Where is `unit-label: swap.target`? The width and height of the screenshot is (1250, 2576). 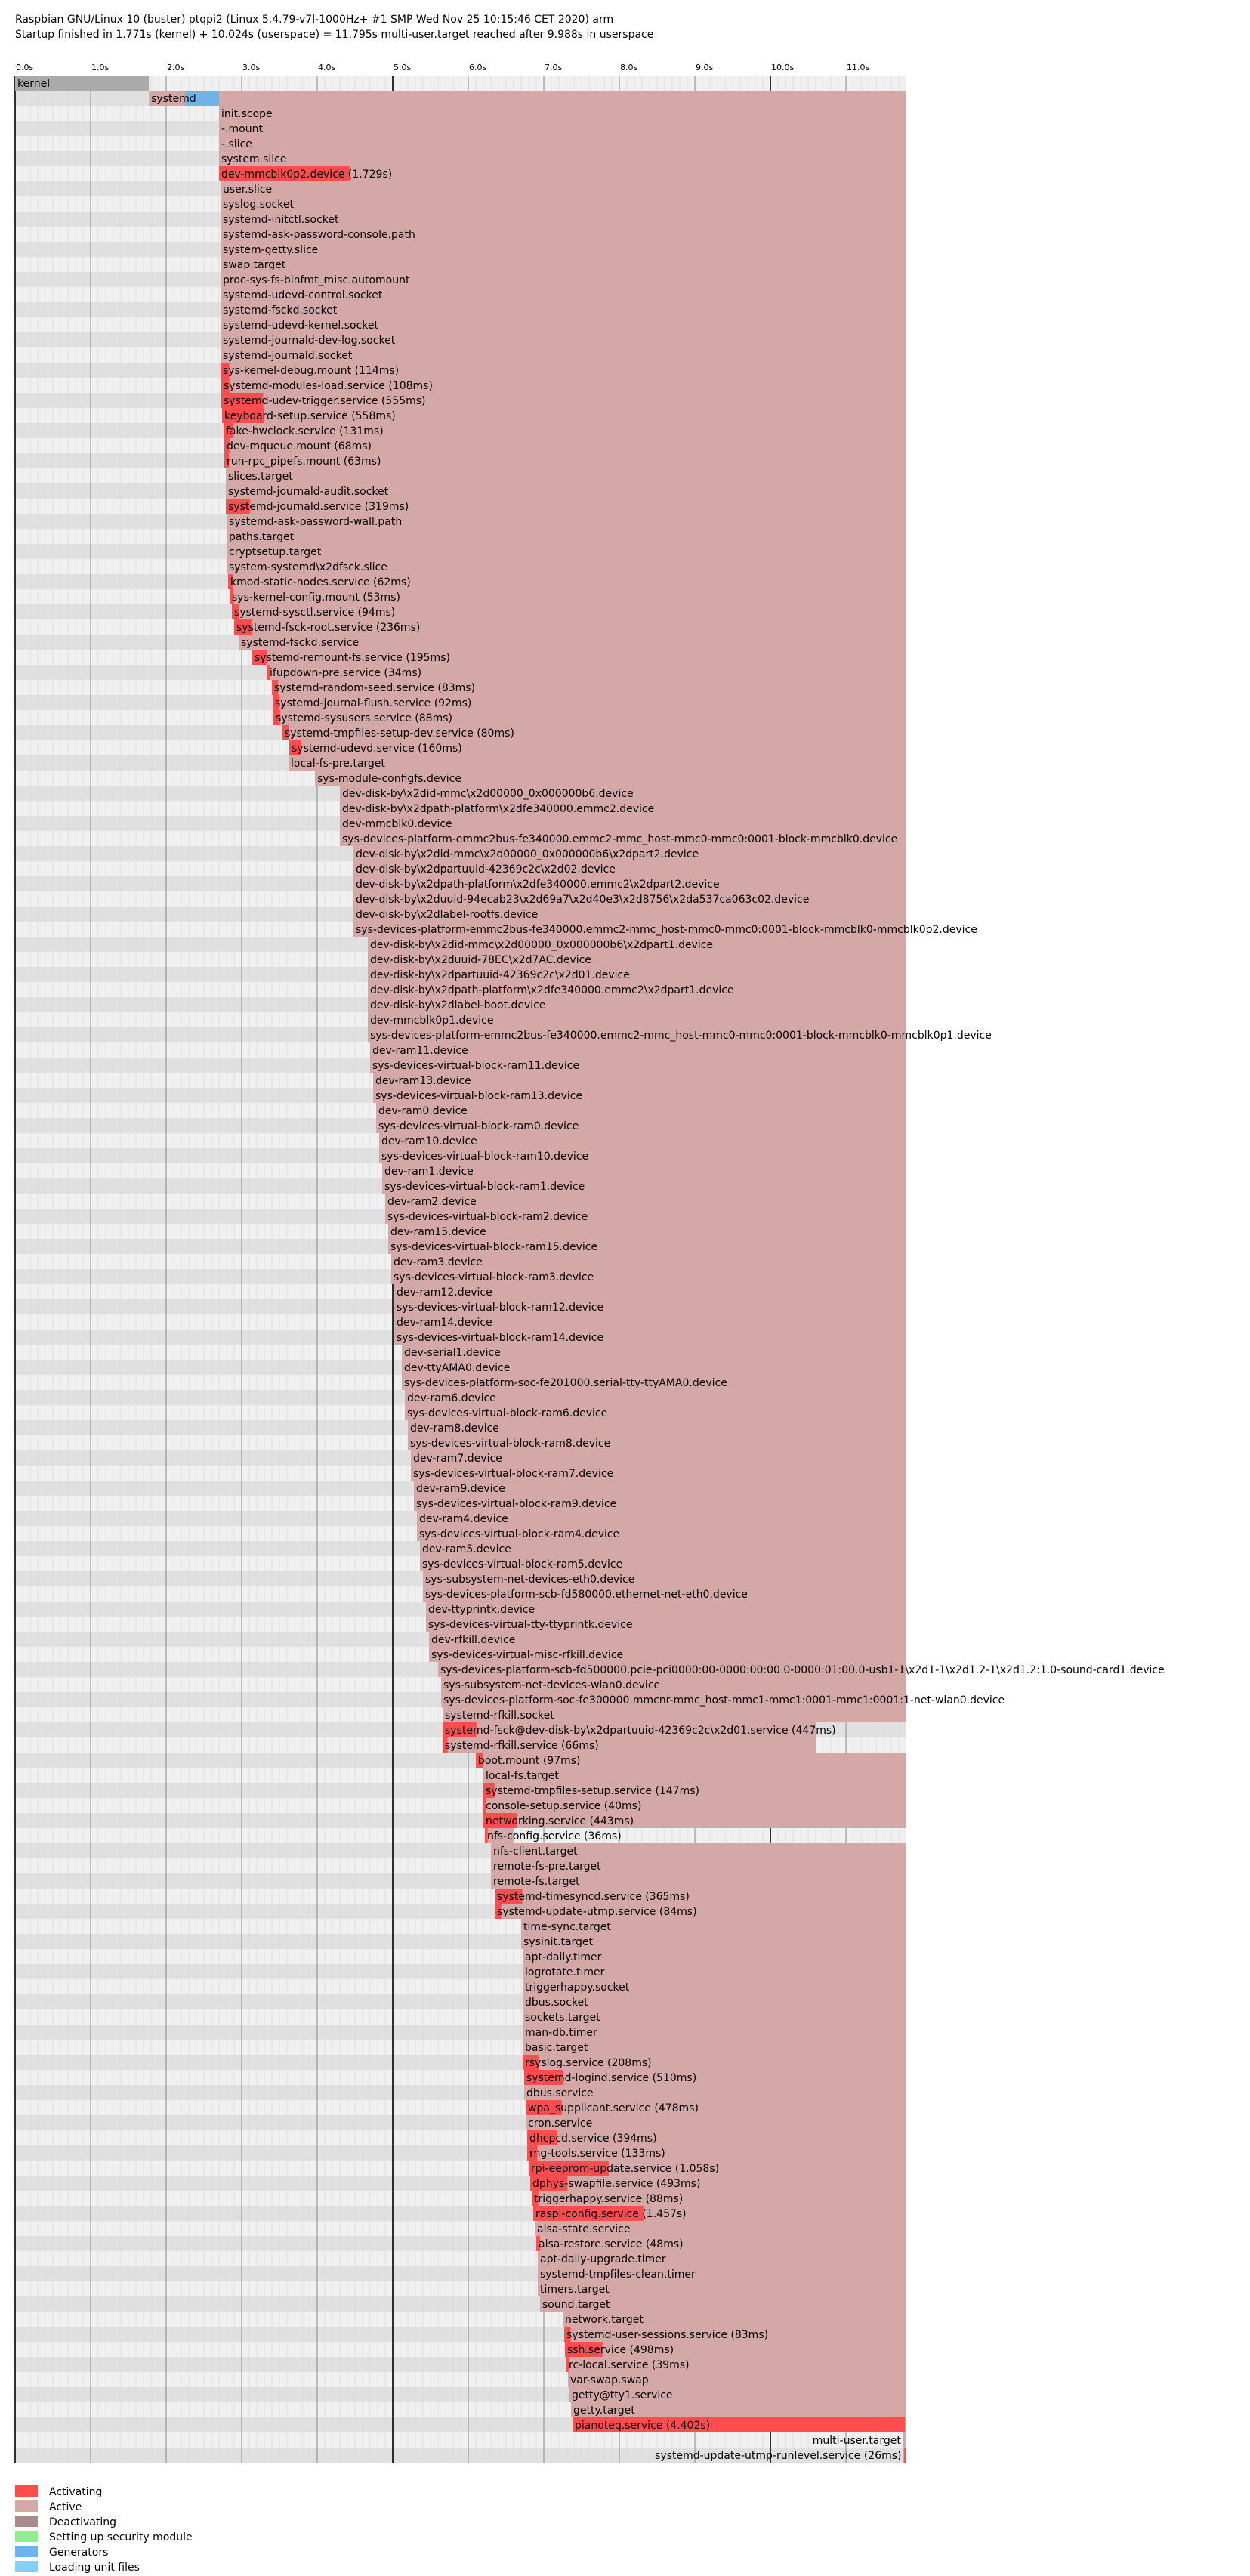 unit-label: swap.target is located at coordinates (255, 265).